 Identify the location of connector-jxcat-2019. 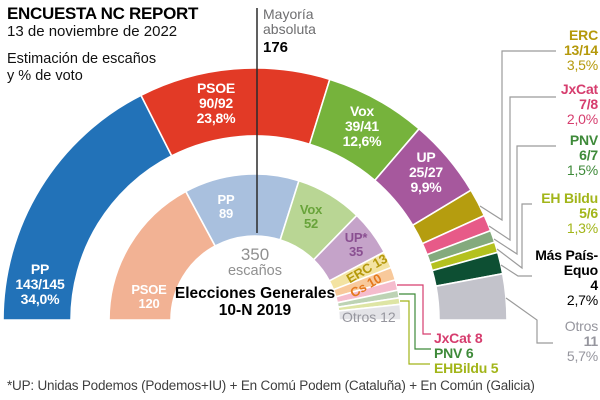
(414, 309).